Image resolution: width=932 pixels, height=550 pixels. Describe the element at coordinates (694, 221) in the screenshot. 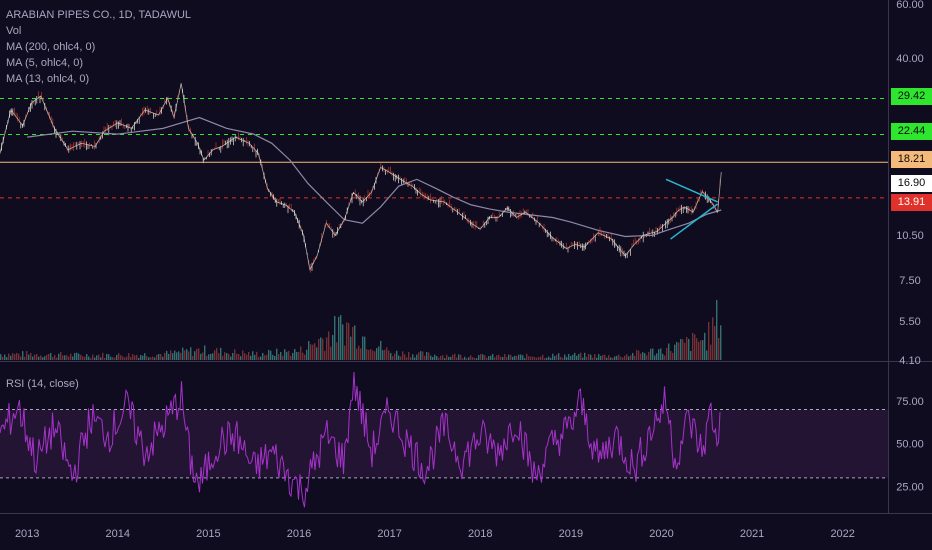

I see `triangle-lower` at that location.